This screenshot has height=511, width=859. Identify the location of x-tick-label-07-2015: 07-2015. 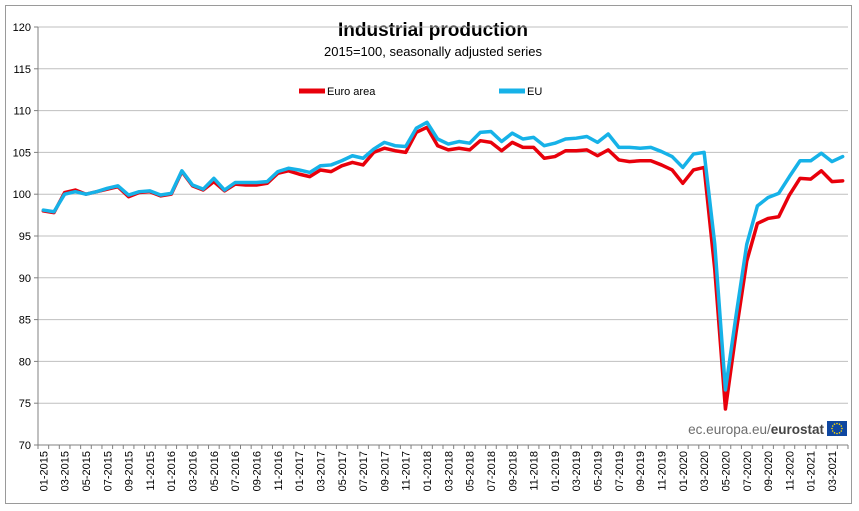
(108, 471).